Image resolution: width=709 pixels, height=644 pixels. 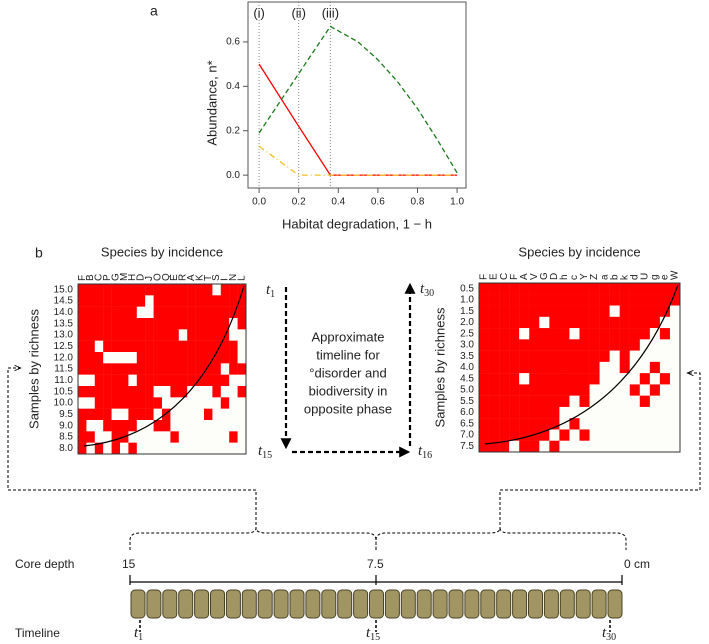 I want to click on time-sub: 15, so click(x=267, y=455).